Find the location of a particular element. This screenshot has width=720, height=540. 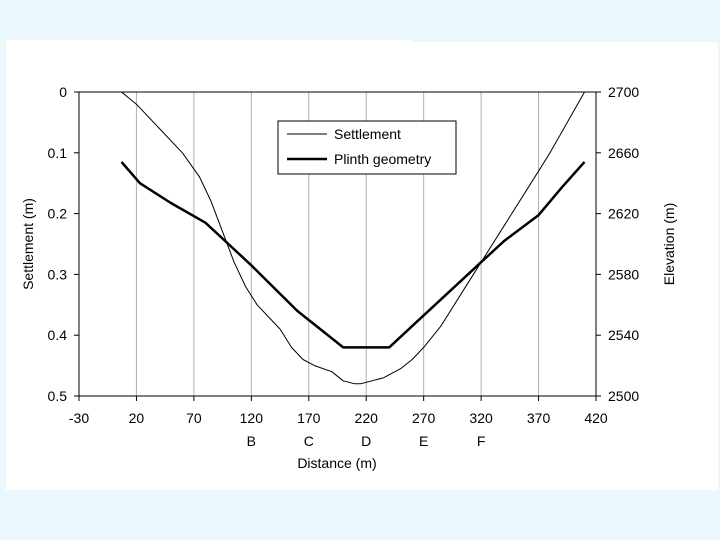

right-y-tick-label: 2580 is located at coordinates (623, 274).